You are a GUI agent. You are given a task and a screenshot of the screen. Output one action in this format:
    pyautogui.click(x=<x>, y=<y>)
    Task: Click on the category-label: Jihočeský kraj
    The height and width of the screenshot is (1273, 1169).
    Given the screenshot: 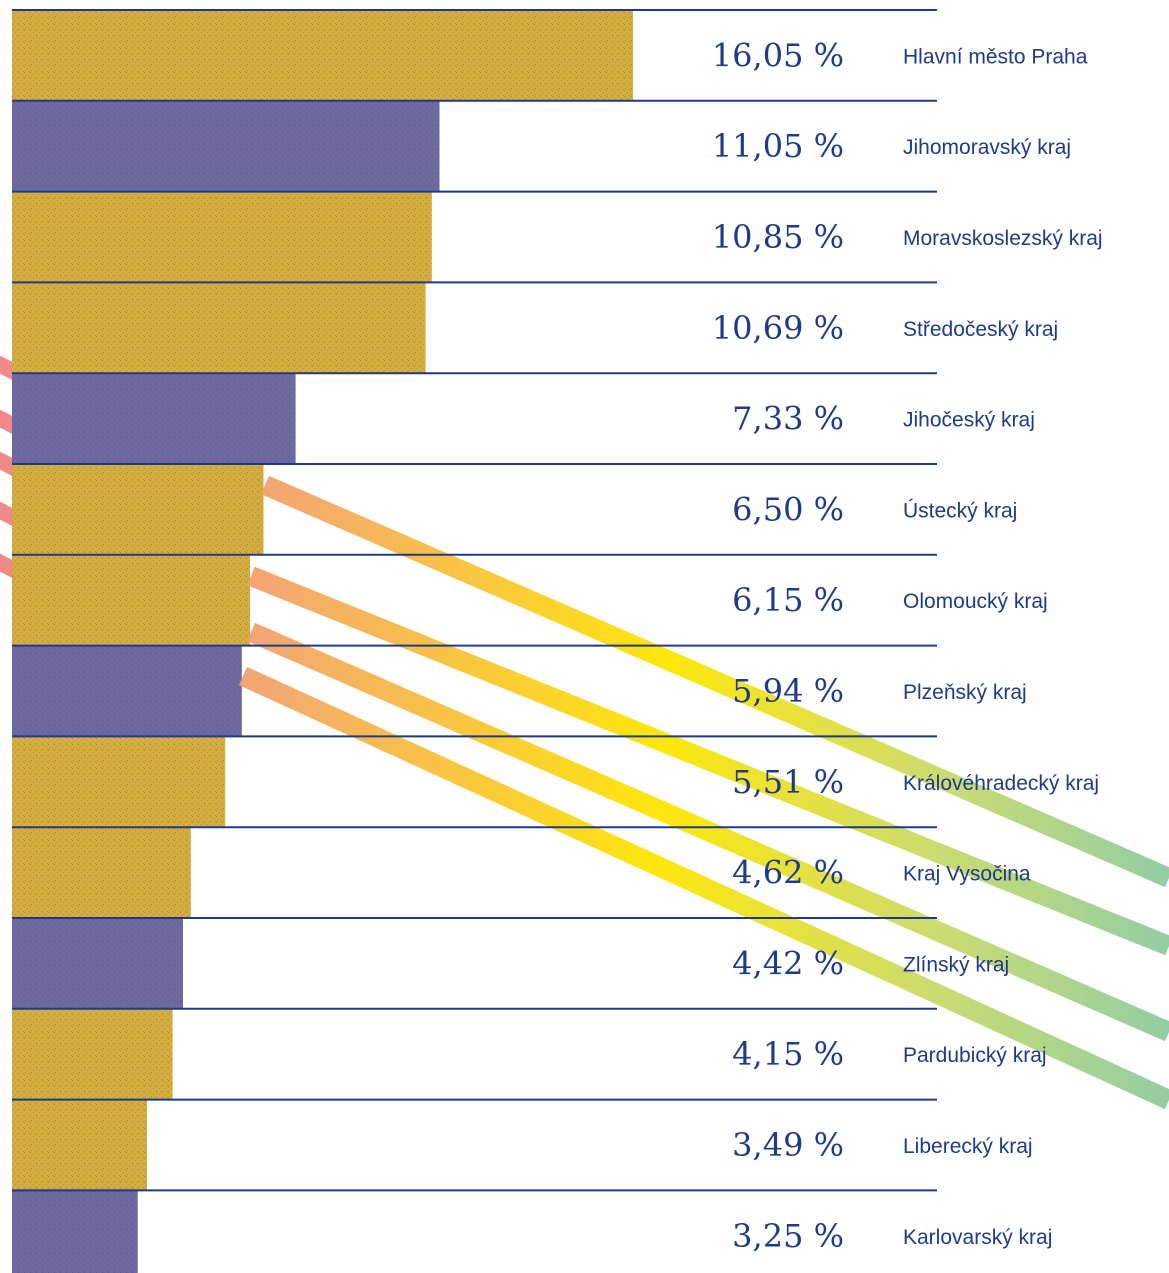 What is the action you would take?
    pyautogui.click(x=969, y=420)
    